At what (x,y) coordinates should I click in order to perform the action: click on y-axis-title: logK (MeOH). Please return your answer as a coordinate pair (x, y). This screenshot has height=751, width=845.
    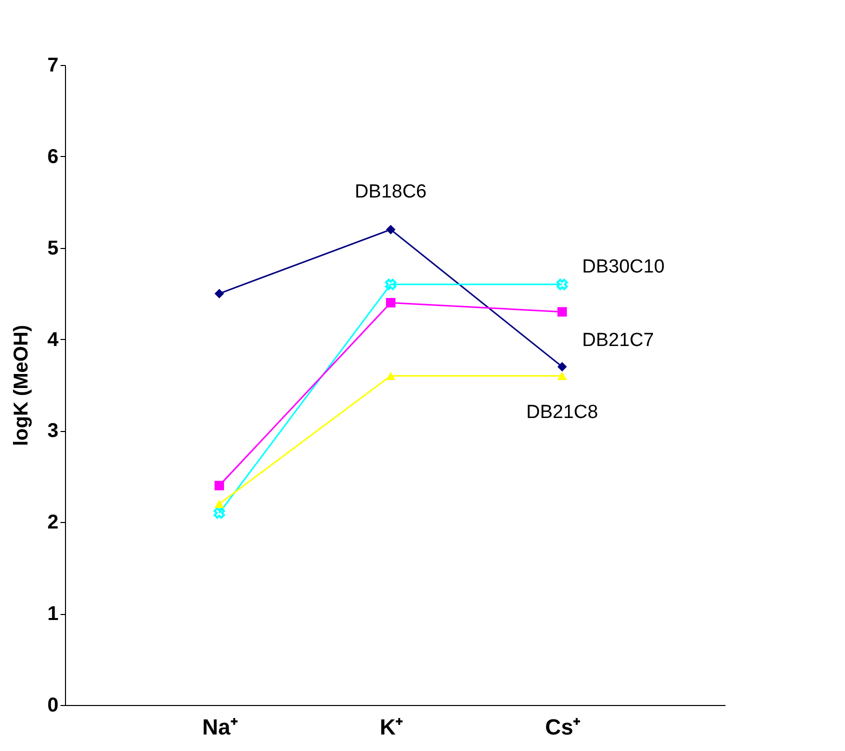
    Looking at the image, I should click on (21, 385).